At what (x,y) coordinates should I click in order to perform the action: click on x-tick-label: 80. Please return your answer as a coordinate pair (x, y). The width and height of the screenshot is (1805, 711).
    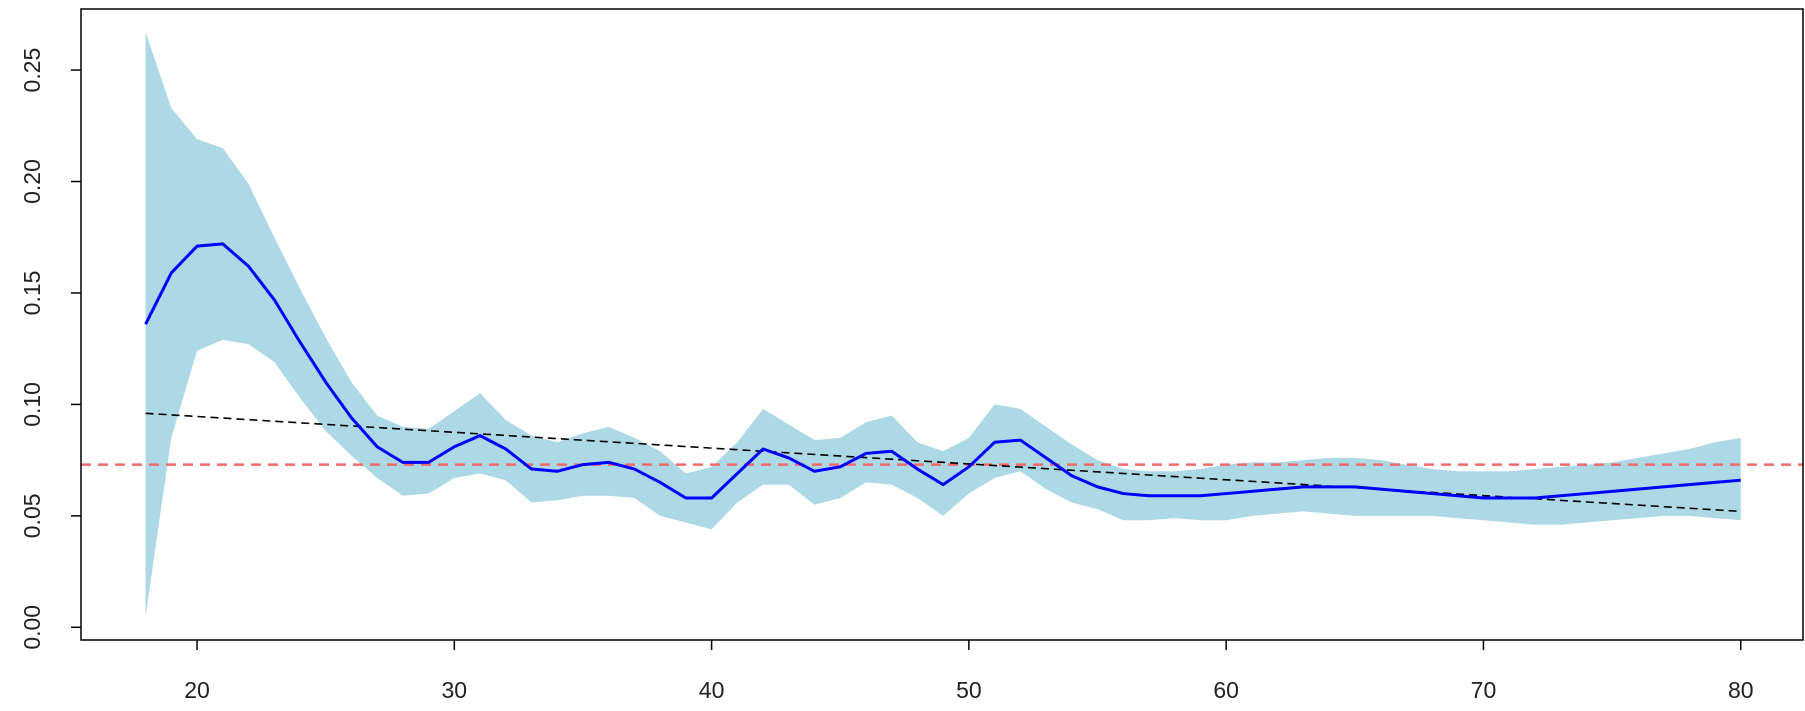
    Looking at the image, I should click on (1741, 690).